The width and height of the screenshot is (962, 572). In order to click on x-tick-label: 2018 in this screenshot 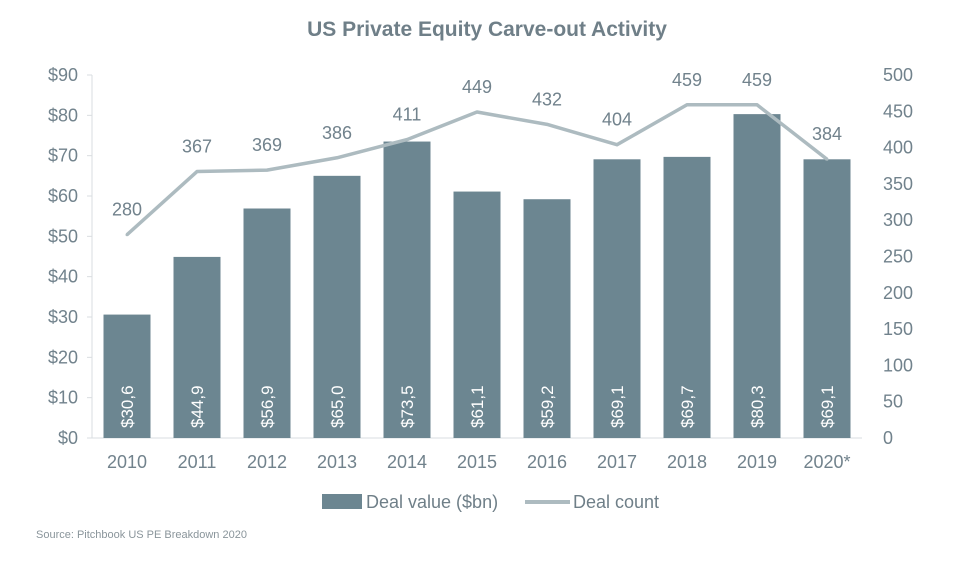, I will do `click(687, 462)`.